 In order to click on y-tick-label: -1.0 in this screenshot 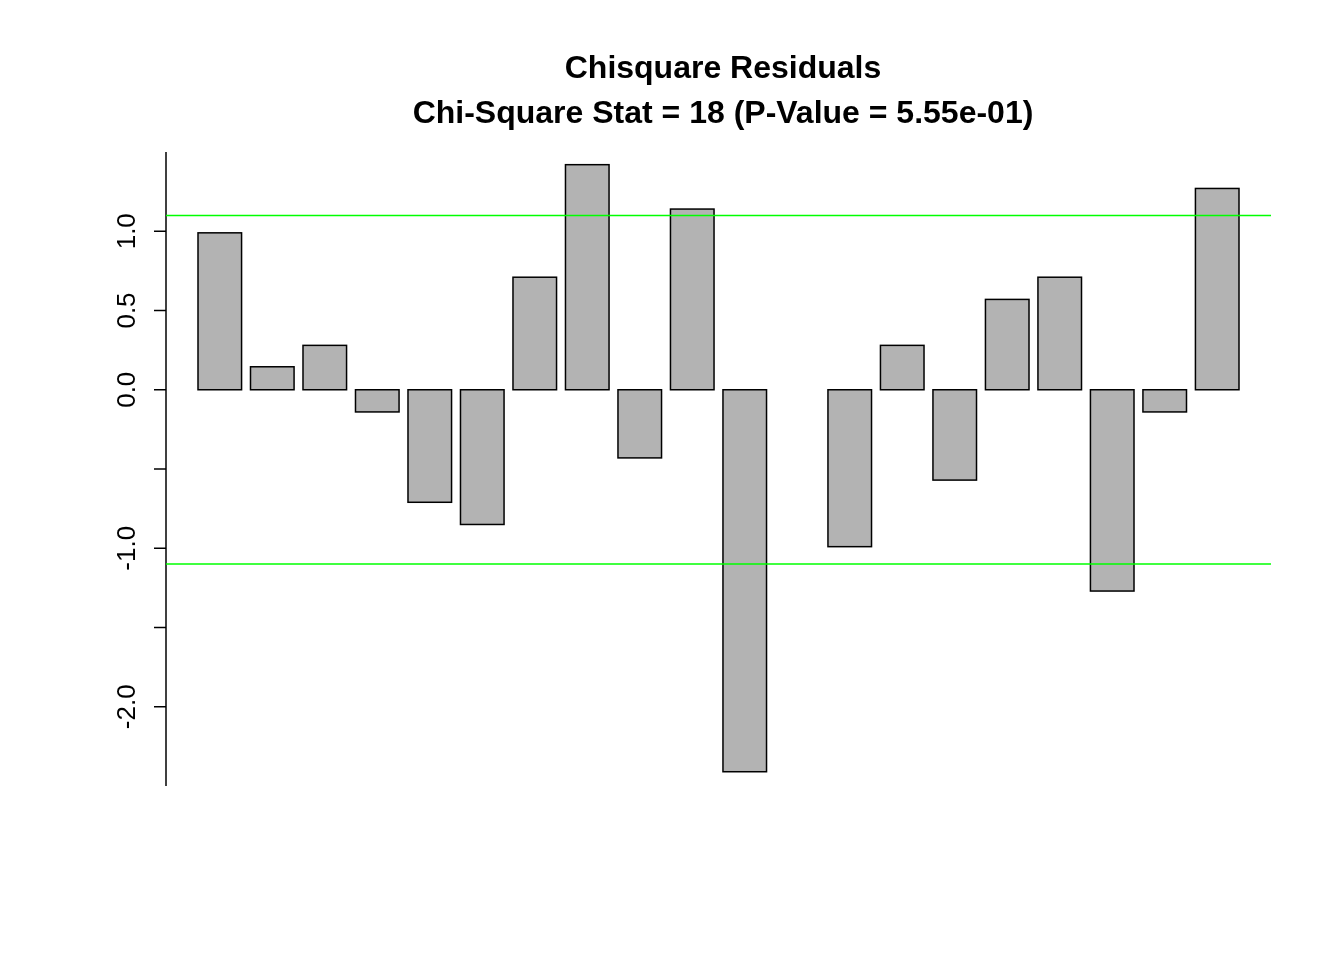, I will do `click(125, 548)`.